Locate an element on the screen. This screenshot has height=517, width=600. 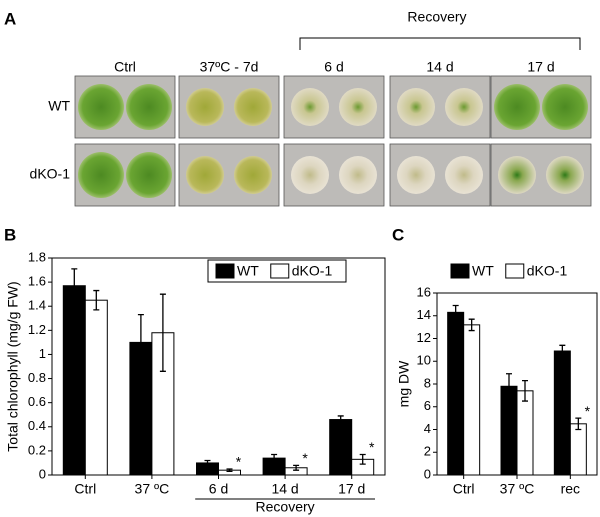
panel-letter: B is located at coordinates (10, 234).